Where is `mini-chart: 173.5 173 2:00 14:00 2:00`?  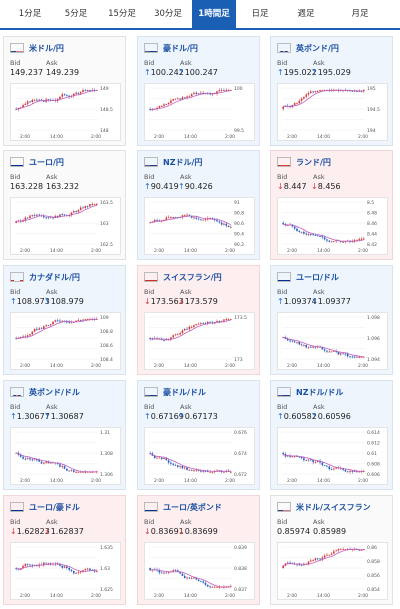 mini-chart: 173.5 173 2:00 14:00 2:00 is located at coordinates (199, 341).